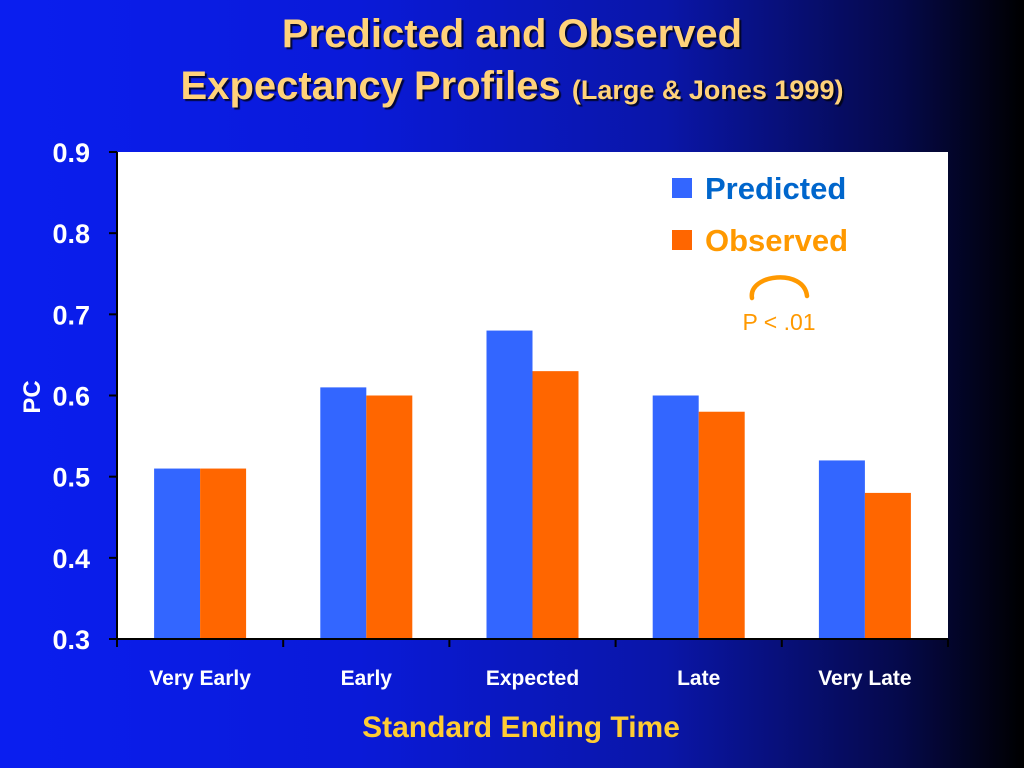  Describe the element at coordinates (721, 525) in the screenshot. I see `bar-observed-late` at that location.